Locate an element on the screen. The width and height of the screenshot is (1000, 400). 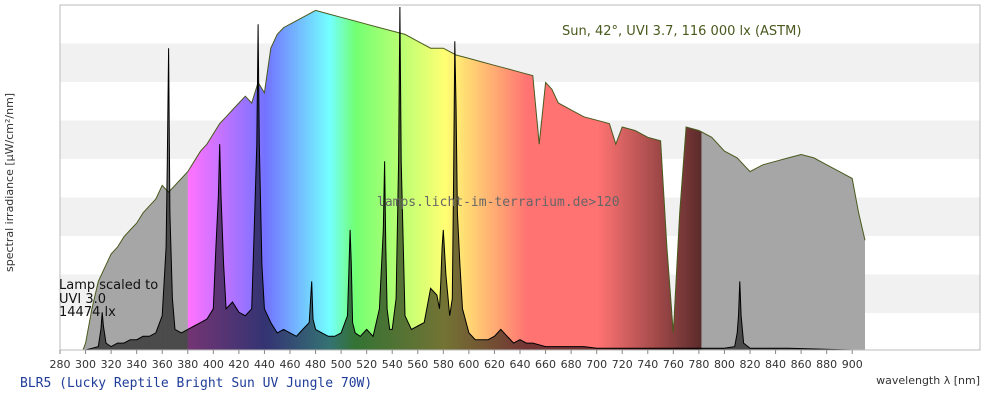
x-tick-label: 380 is located at coordinates (187, 364).